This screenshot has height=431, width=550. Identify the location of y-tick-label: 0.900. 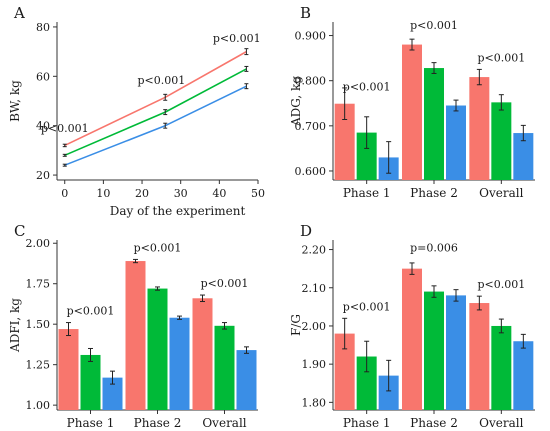
(311, 36).